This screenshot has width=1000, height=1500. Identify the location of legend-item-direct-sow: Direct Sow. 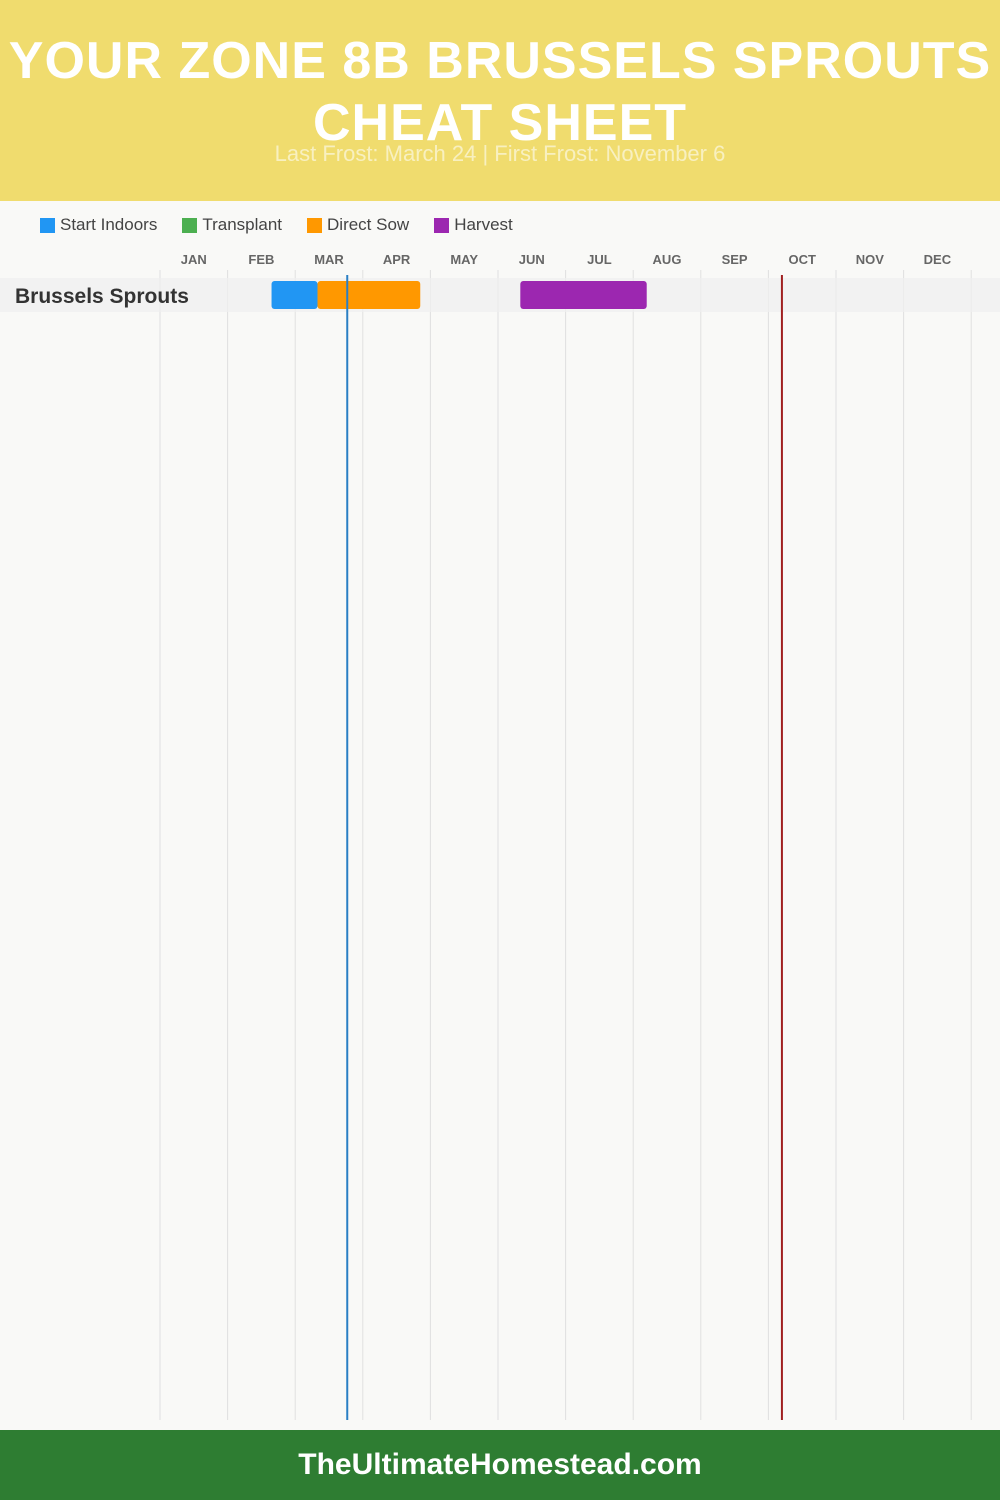
(358, 225).